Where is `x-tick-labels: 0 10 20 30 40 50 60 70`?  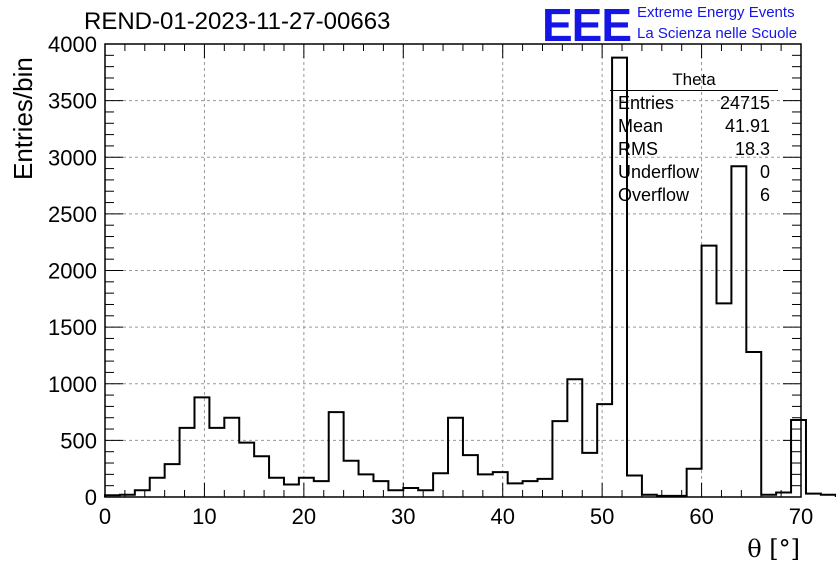 x-tick-labels: 0 10 20 30 40 50 60 70 is located at coordinates (456, 516).